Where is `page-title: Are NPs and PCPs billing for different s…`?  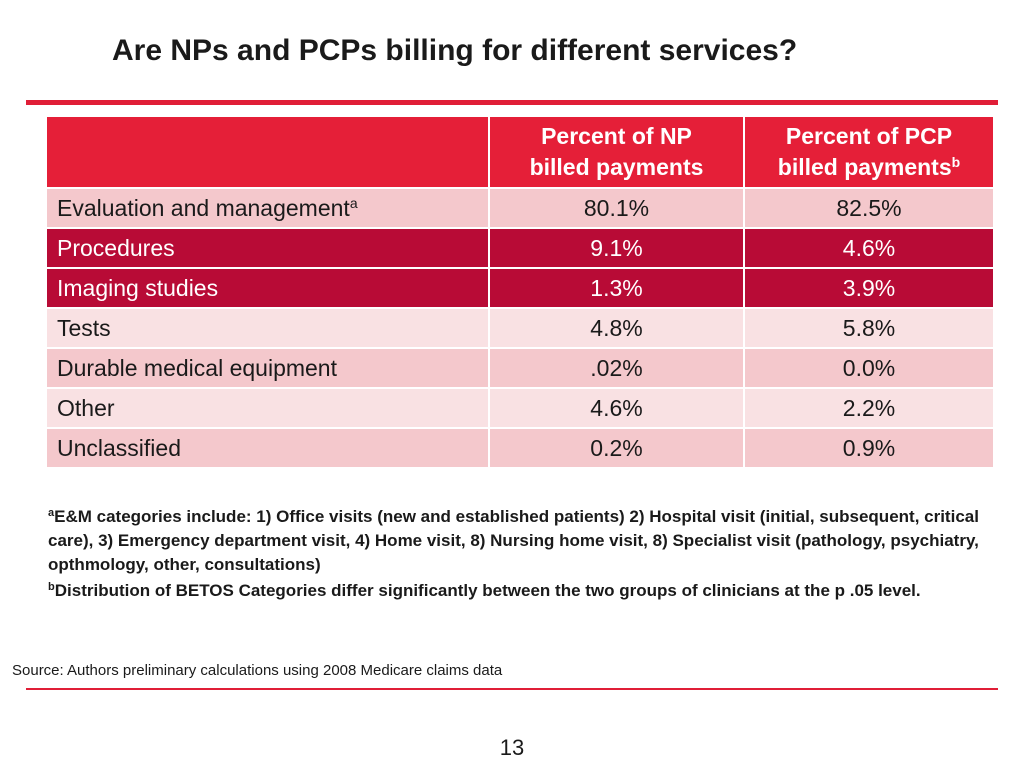
page-title: Are NPs and PCPs billing for different s… is located at coordinates (455, 50).